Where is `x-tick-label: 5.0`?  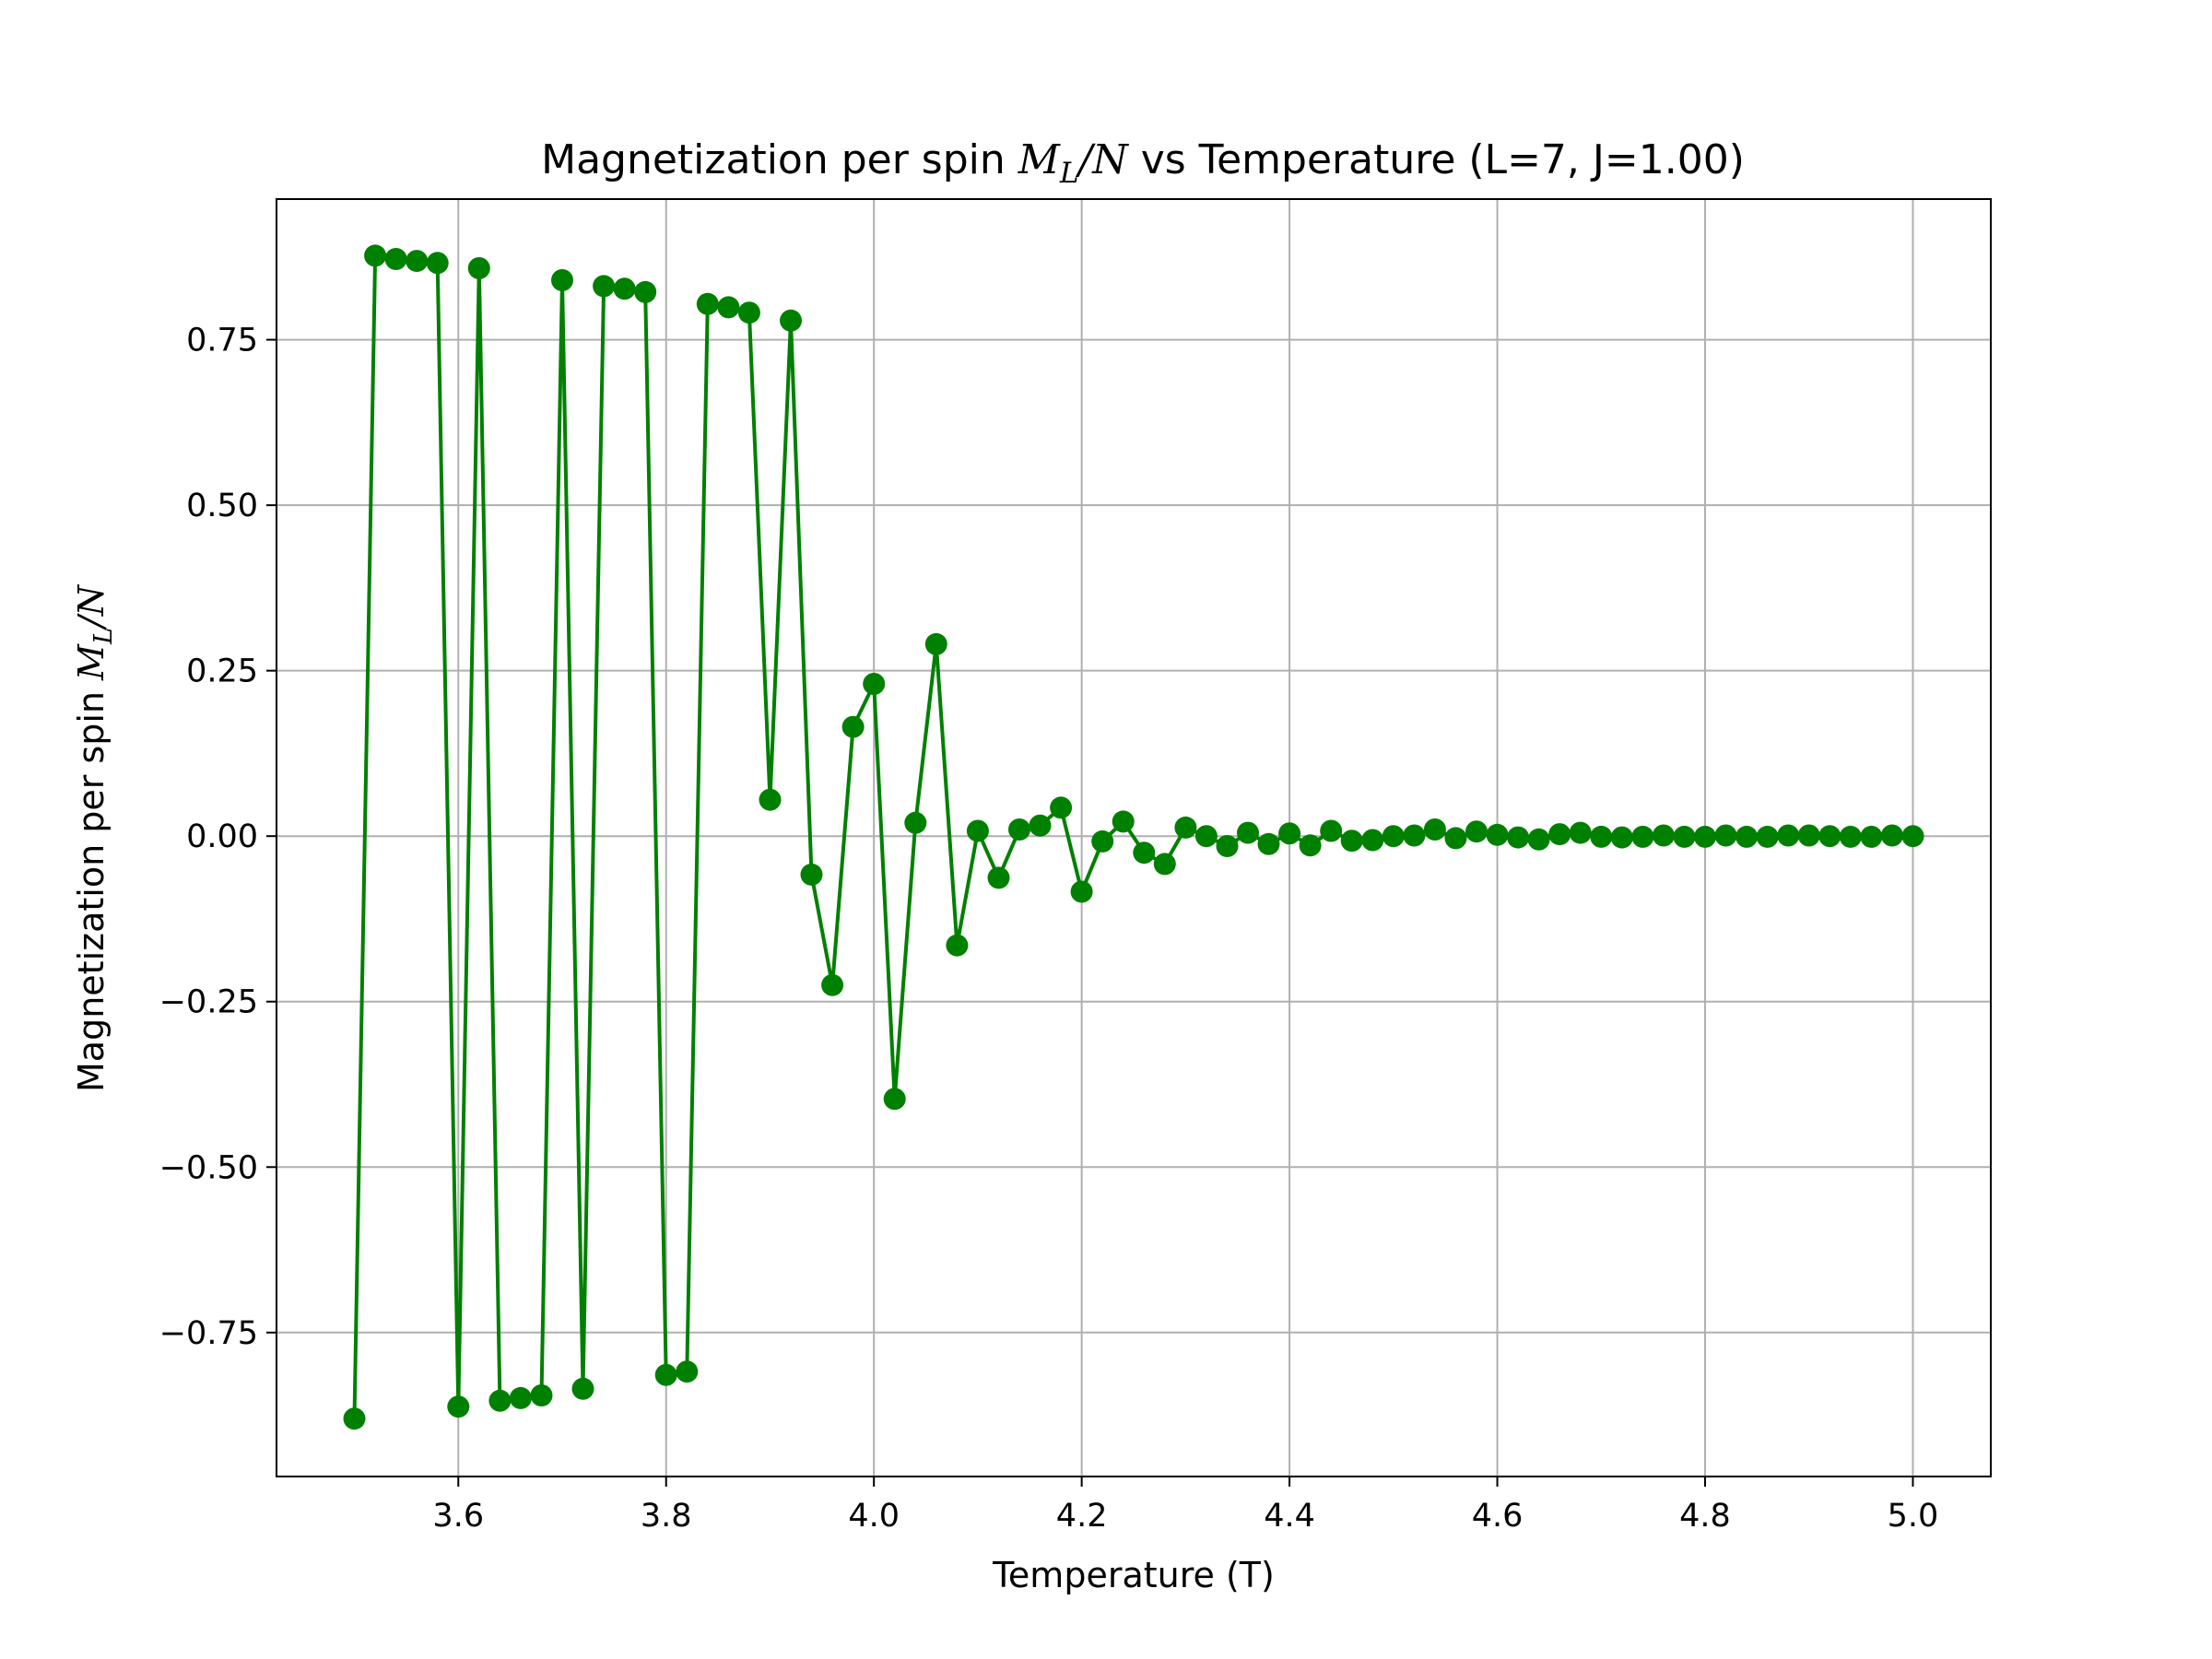 x-tick-label: 5.0 is located at coordinates (1913, 1516).